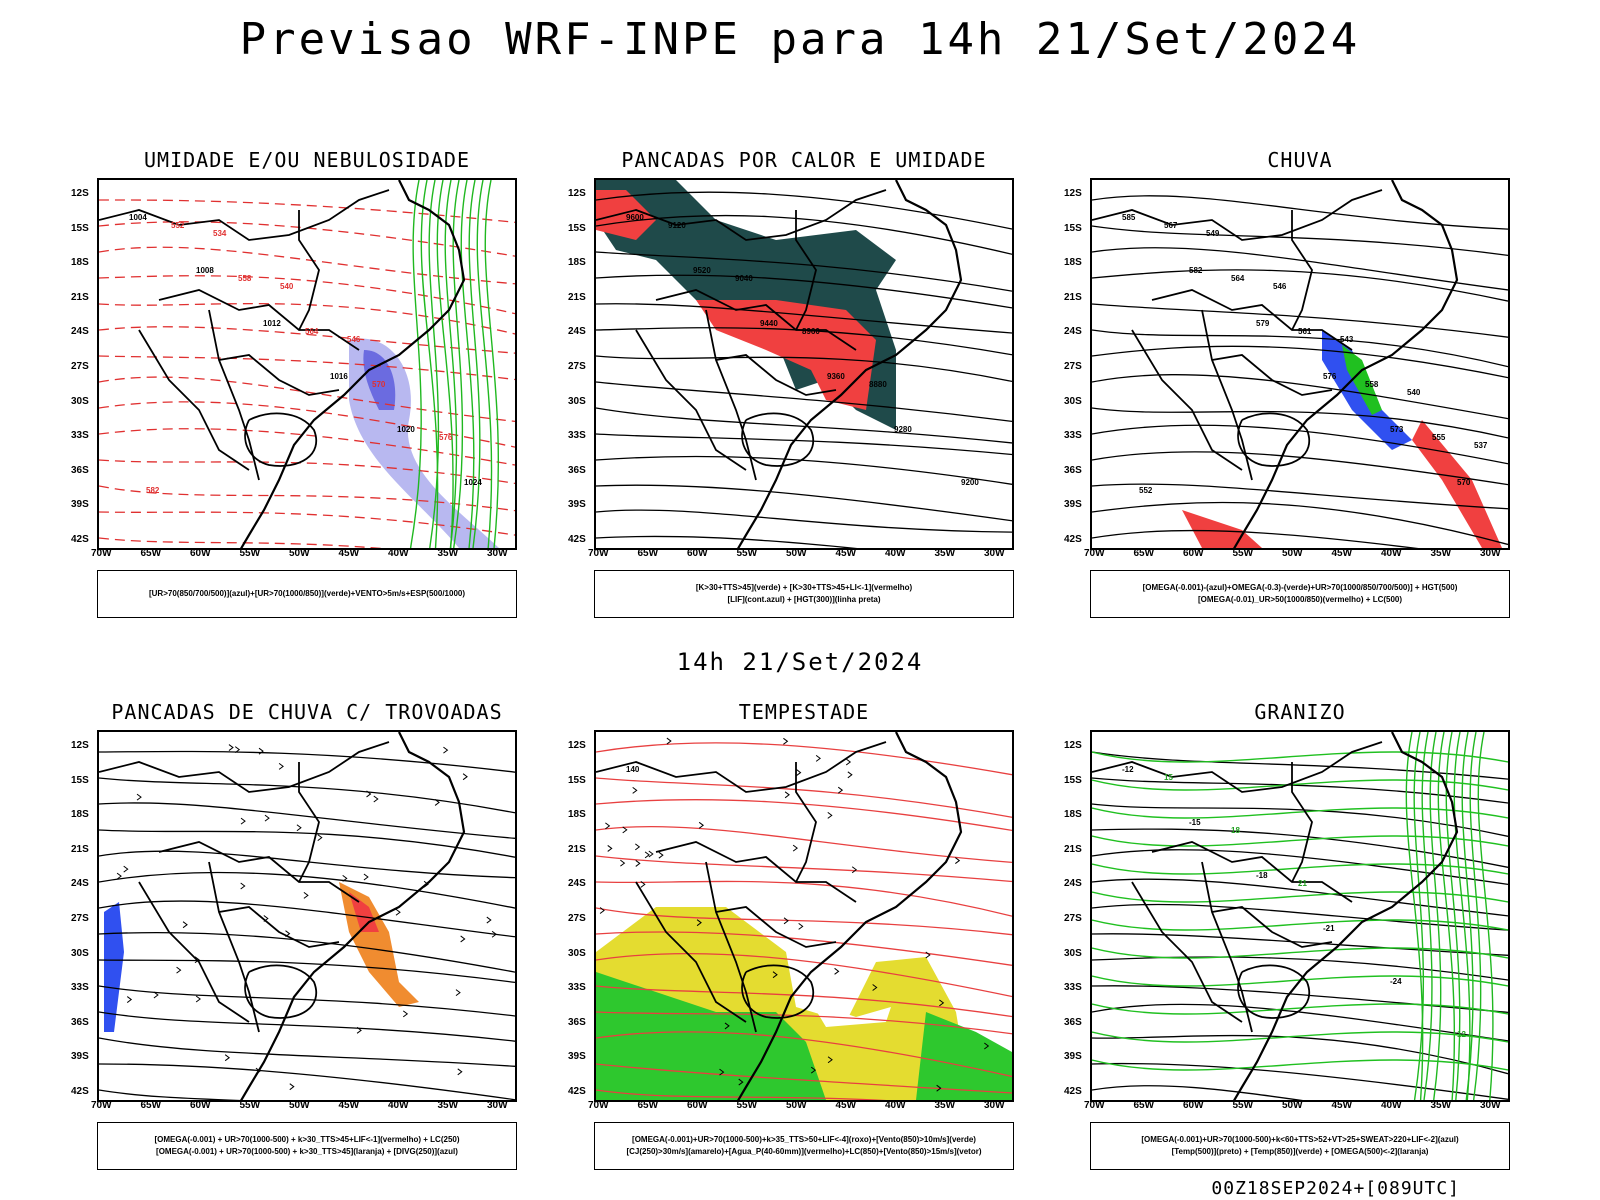  Describe the element at coordinates (702, 270) in the screenshot. I see `contour-label: 9520` at that location.